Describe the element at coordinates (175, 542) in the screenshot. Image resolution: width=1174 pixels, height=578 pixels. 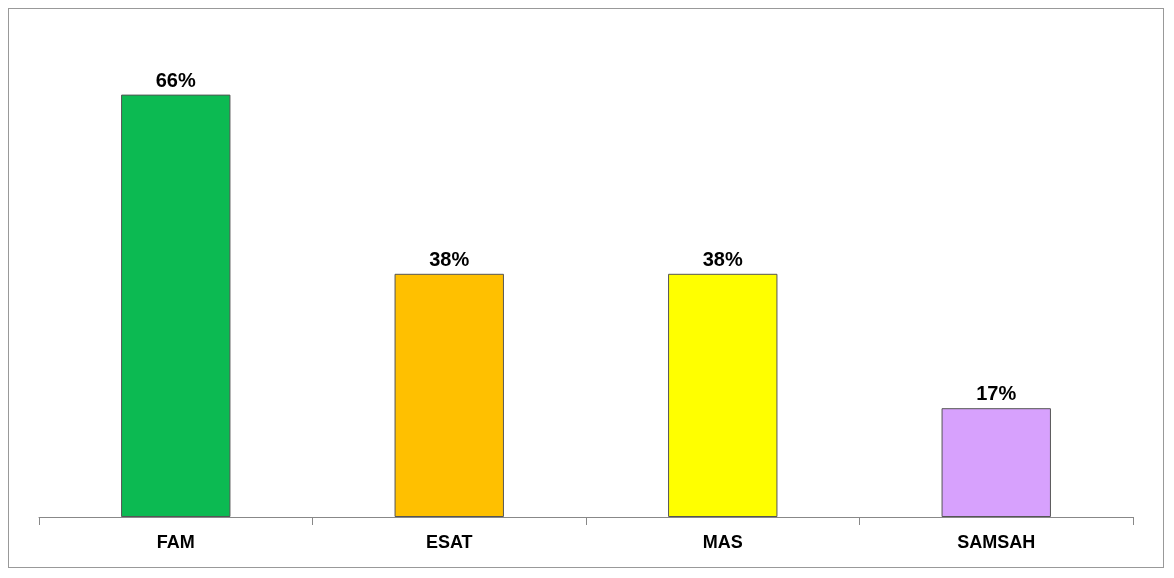
I see `x-tick-label: FAM` at that location.